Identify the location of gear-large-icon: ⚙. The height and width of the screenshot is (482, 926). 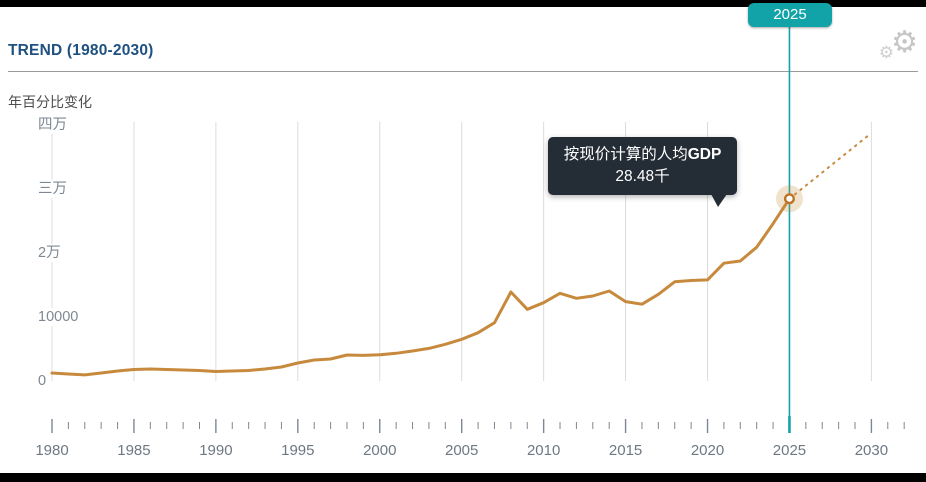
(904, 42).